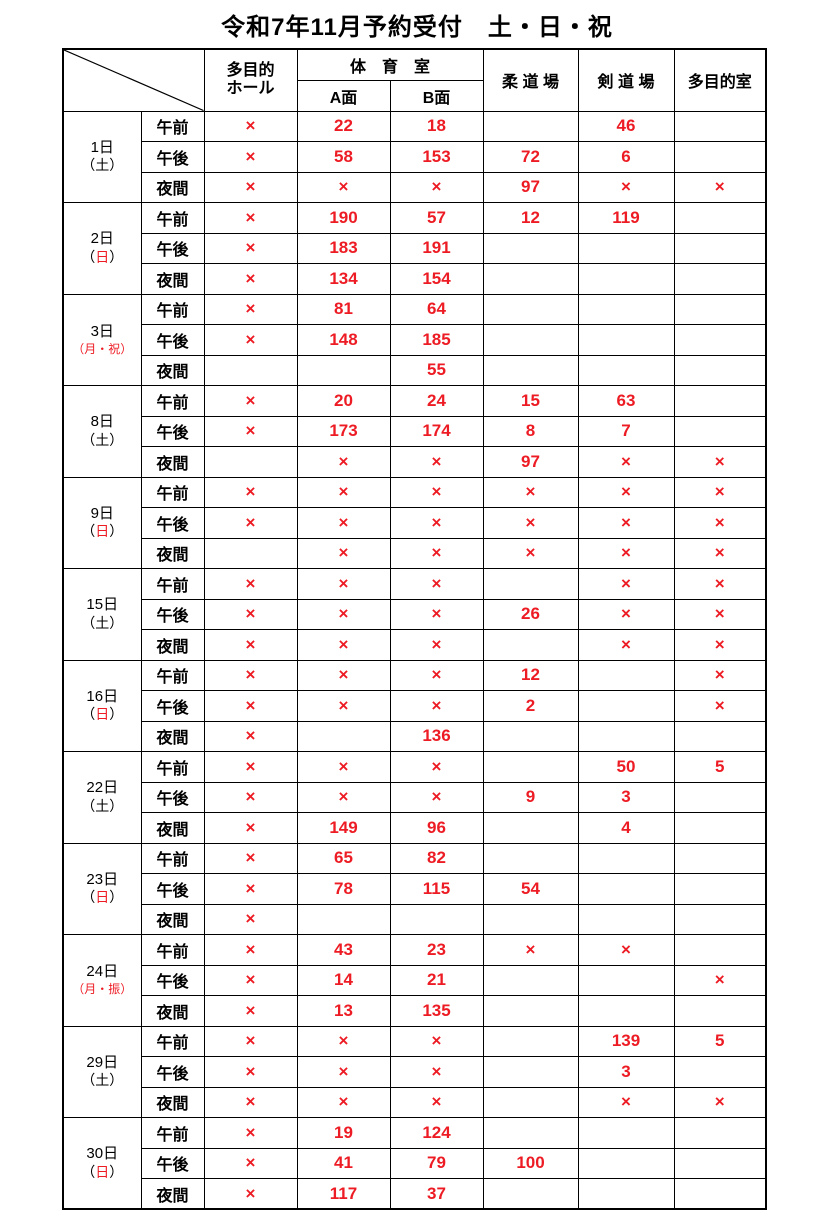  Describe the element at coordinates (530, 706) in the screenshot. I see `value-cell-count: 2` at that location.